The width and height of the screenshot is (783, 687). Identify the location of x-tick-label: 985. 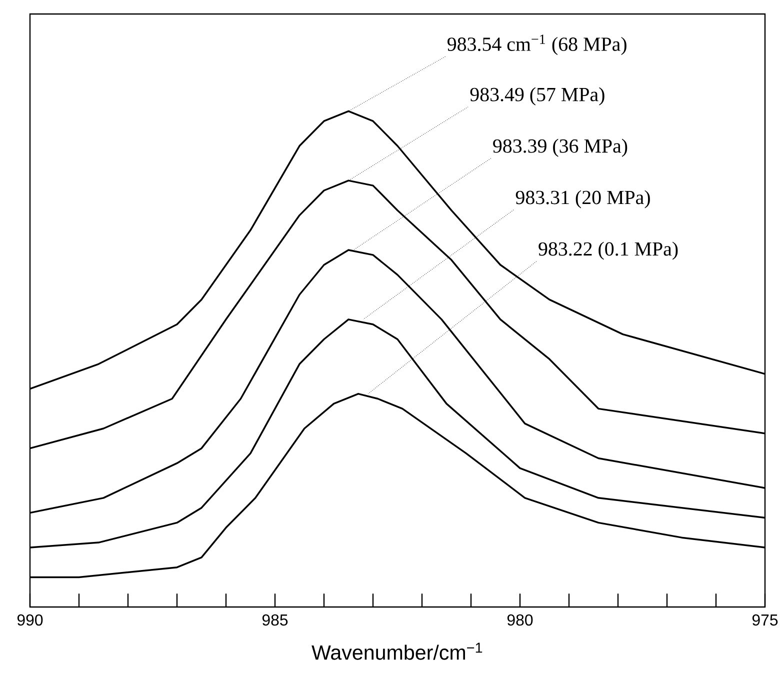
(275, 620).